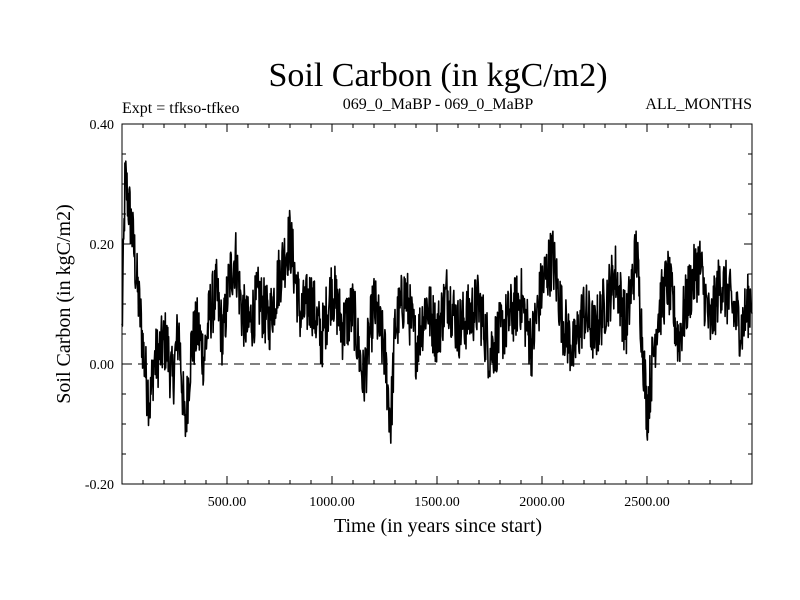 The height and width of the screenshot is (600, 800). What do you see at coordinates (102, 365) in the screenshot?
I see `y-tick-label: 0.00` at bounding box center [102, 365].